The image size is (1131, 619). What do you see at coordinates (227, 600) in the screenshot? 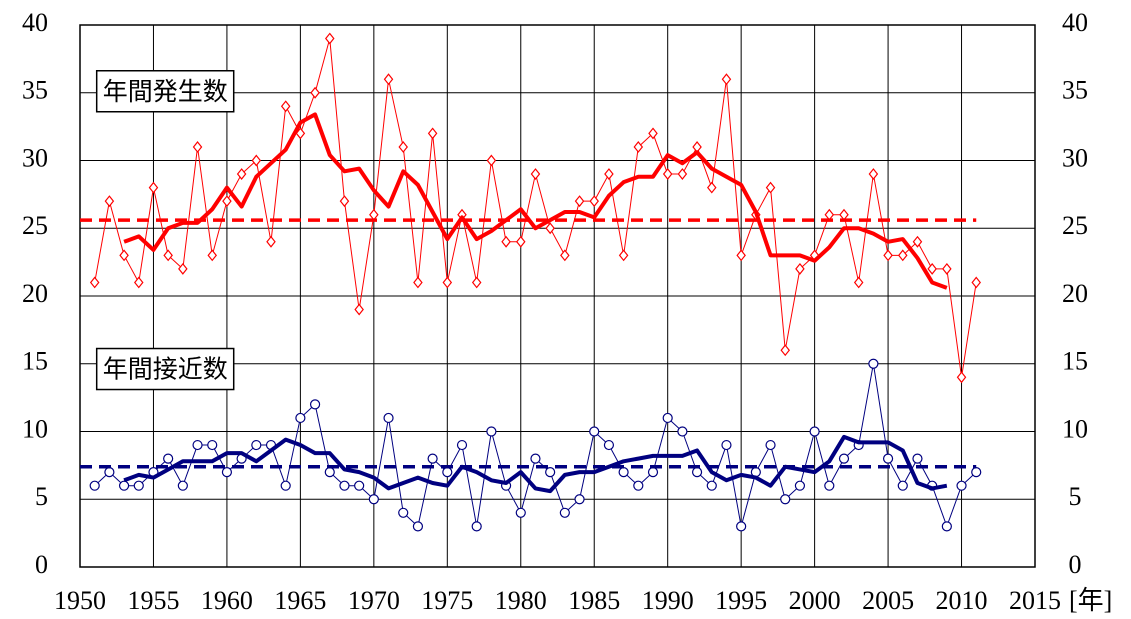
I see `x-tick-label: 1960` at bounding box center [227, 600].